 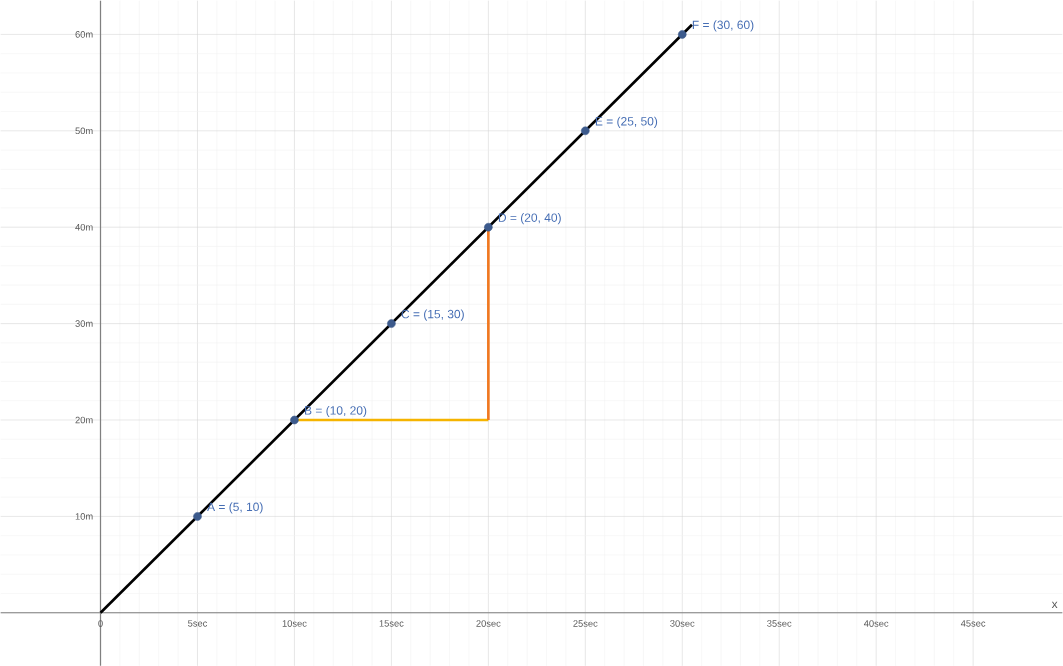 What do you see at coordinates (1054, 604) in the screenshot?
I see `x-axis-title: x` at bounding box center [1054, 604].